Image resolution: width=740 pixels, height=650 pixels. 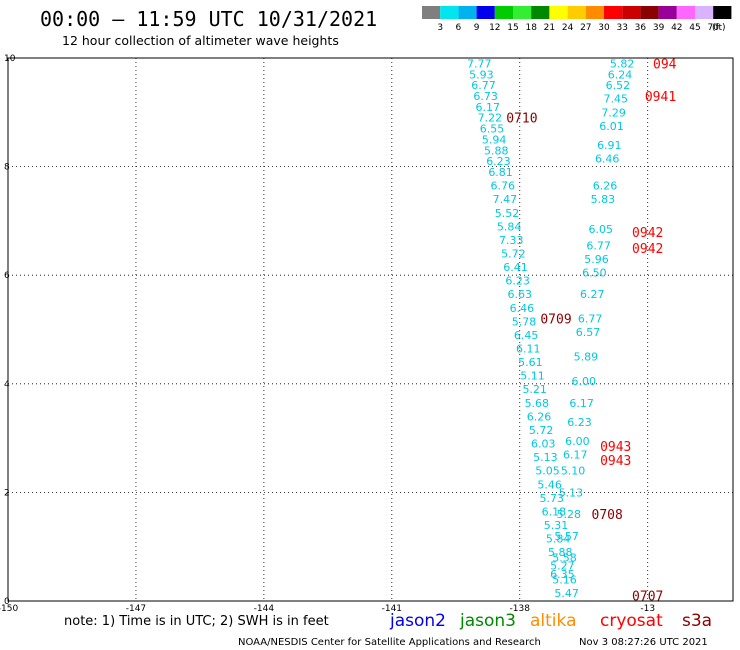 What do you see at coordinates (10, 59) in the screenshot?
I see `y-tick-label: 10` at bounding box center [10, 59].